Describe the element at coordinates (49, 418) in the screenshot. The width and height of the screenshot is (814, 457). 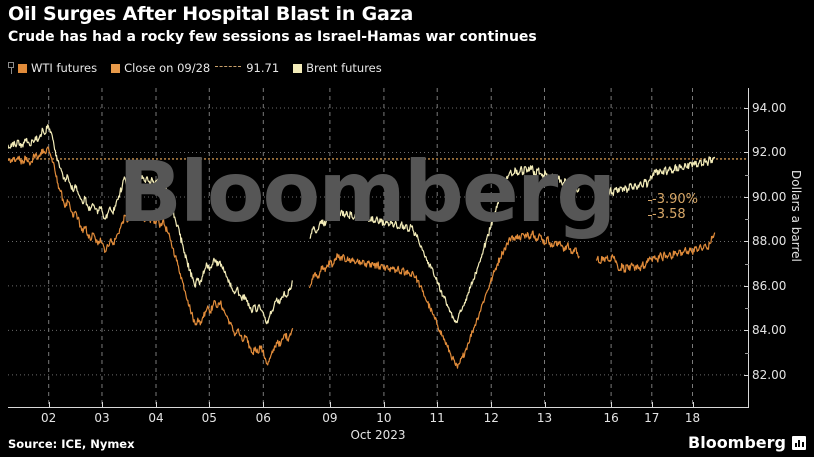
I see `x-tick-label: 02` at that location.